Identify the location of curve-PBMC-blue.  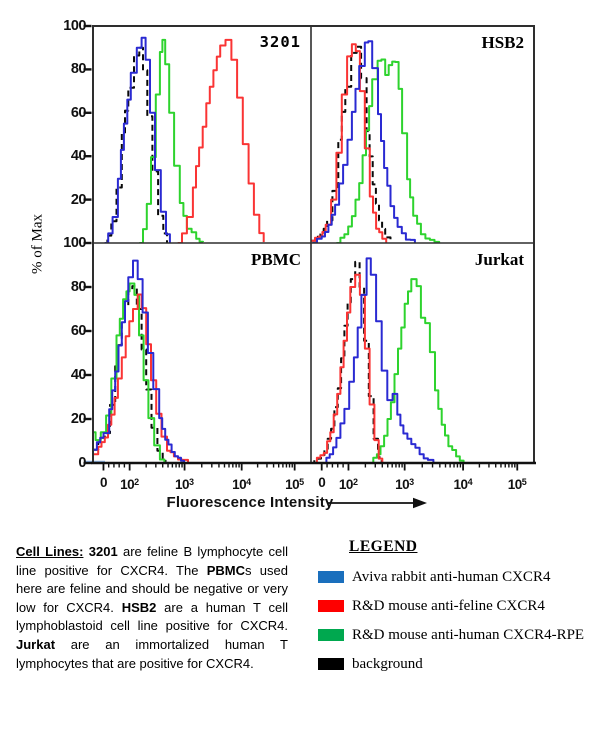
(139, 361).